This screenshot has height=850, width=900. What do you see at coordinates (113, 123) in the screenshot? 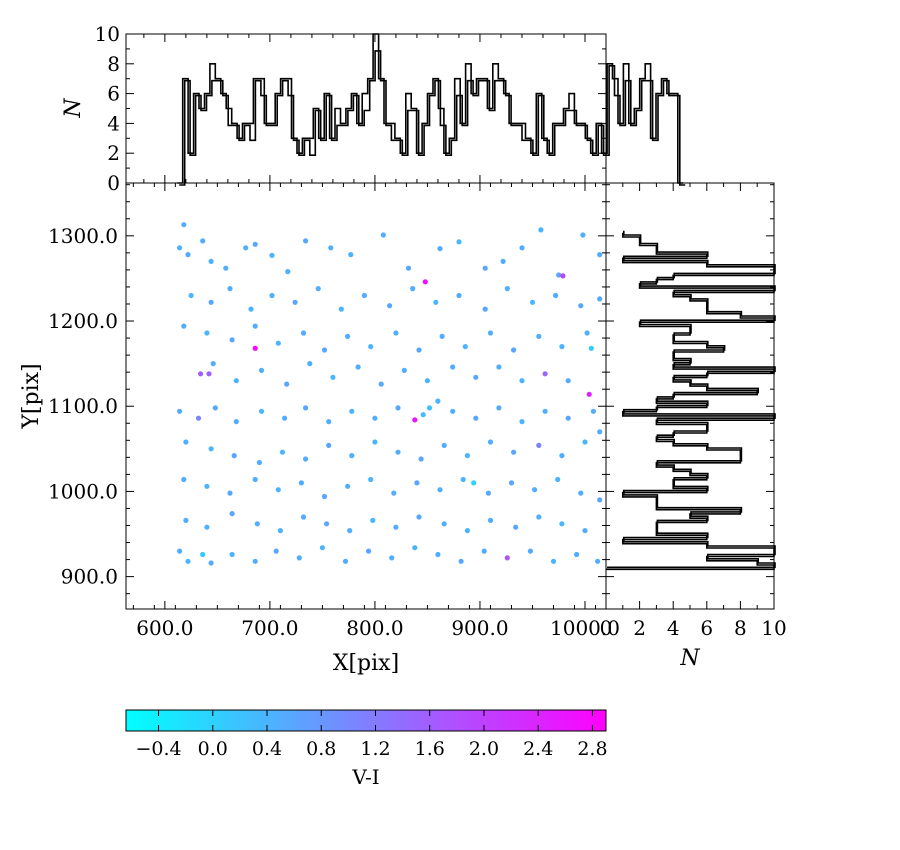
I see `top-y-tick-label: 4` at bounding box center [113, 123].